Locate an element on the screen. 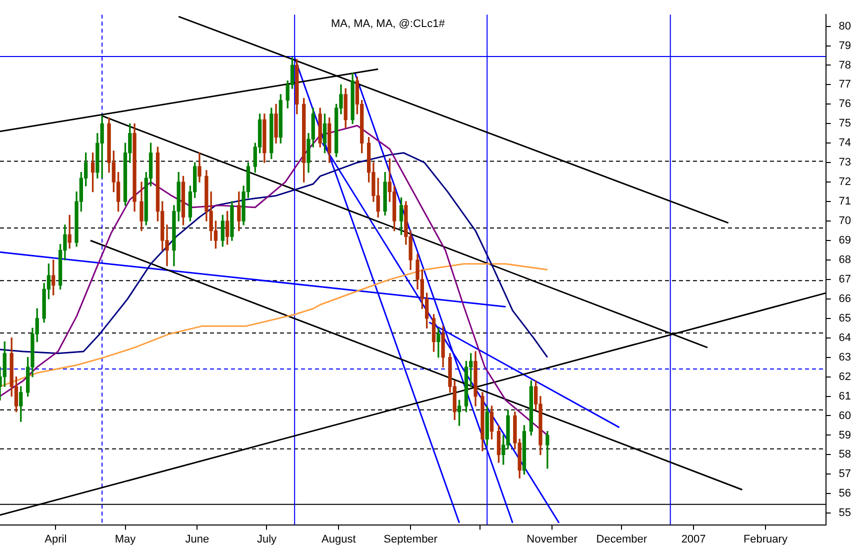 This screenshot has height=549, width=863. y-tick-label: 73 is located at coordinates (845, 162).